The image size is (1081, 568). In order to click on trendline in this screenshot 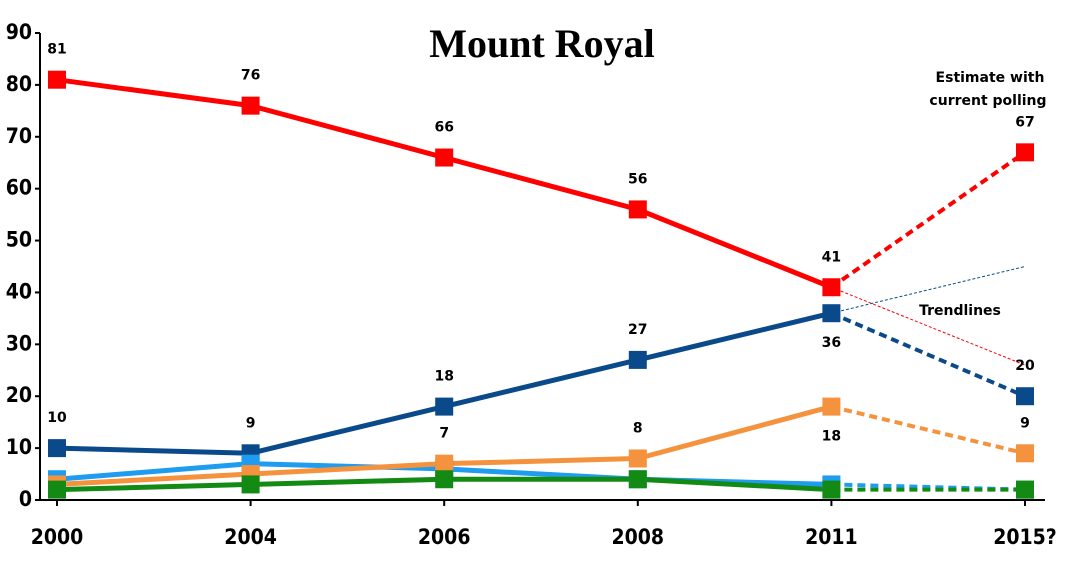, I will do `click(928, 290)`.